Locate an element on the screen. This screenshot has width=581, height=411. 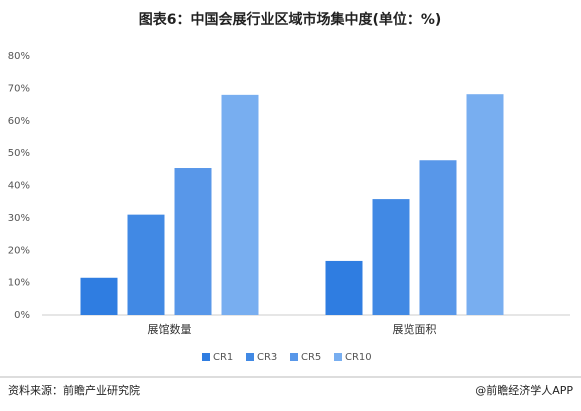
source: 资料来源：前瞻产业研究院 is located at coordinates (74, 390).